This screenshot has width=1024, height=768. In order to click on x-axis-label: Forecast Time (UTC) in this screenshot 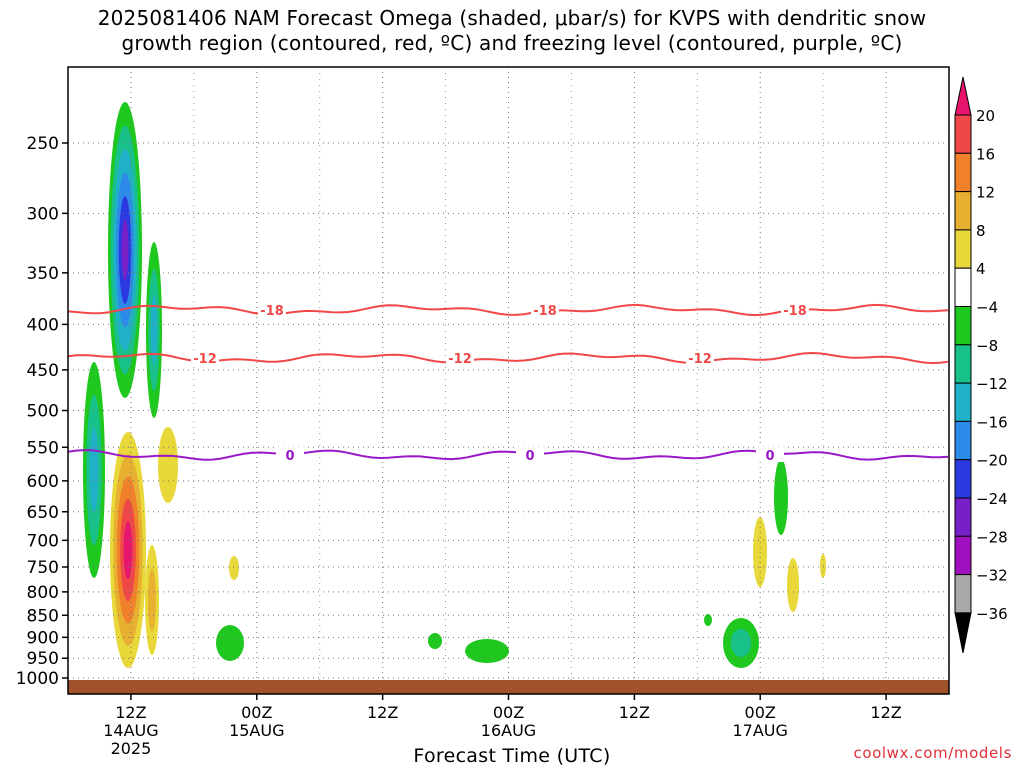, I will do `click(512, 756)`.